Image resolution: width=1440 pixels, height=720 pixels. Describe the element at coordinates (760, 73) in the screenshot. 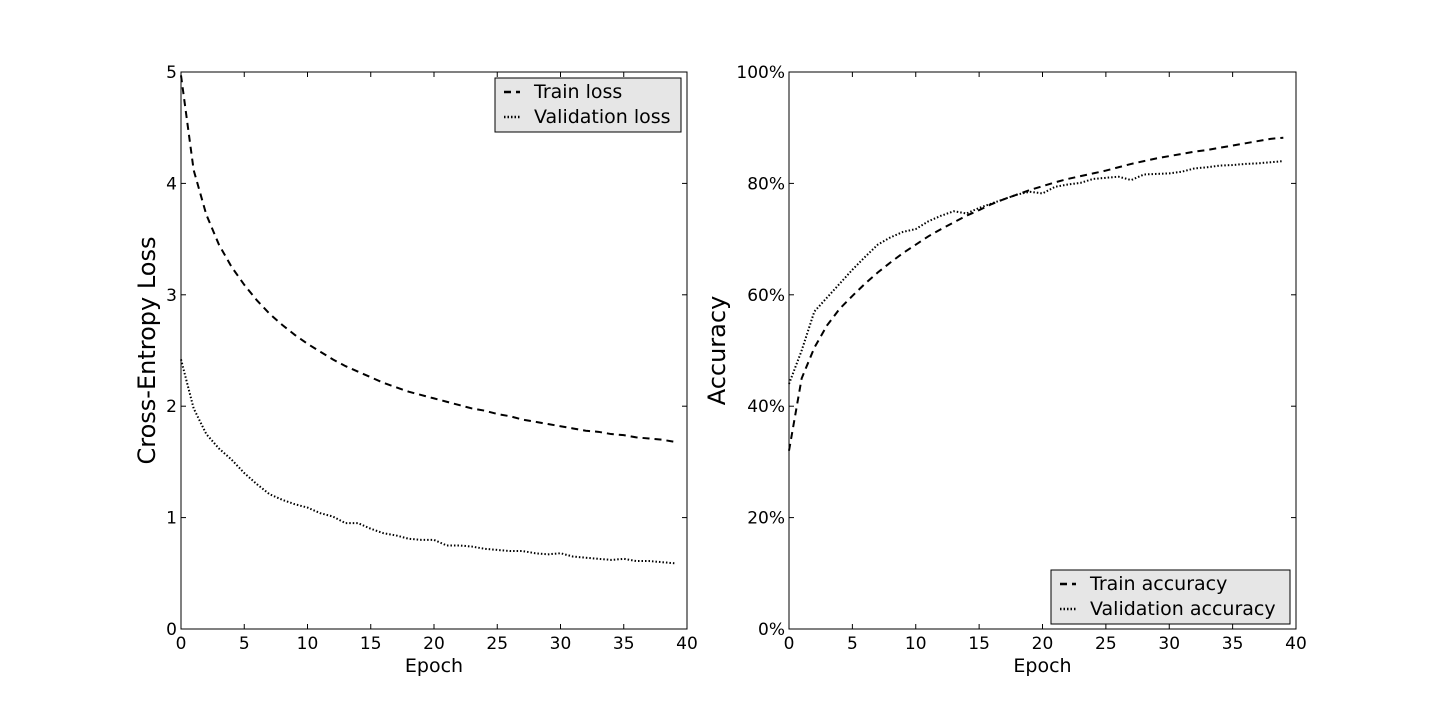

I see `y-tick-label: 100%` at that location.